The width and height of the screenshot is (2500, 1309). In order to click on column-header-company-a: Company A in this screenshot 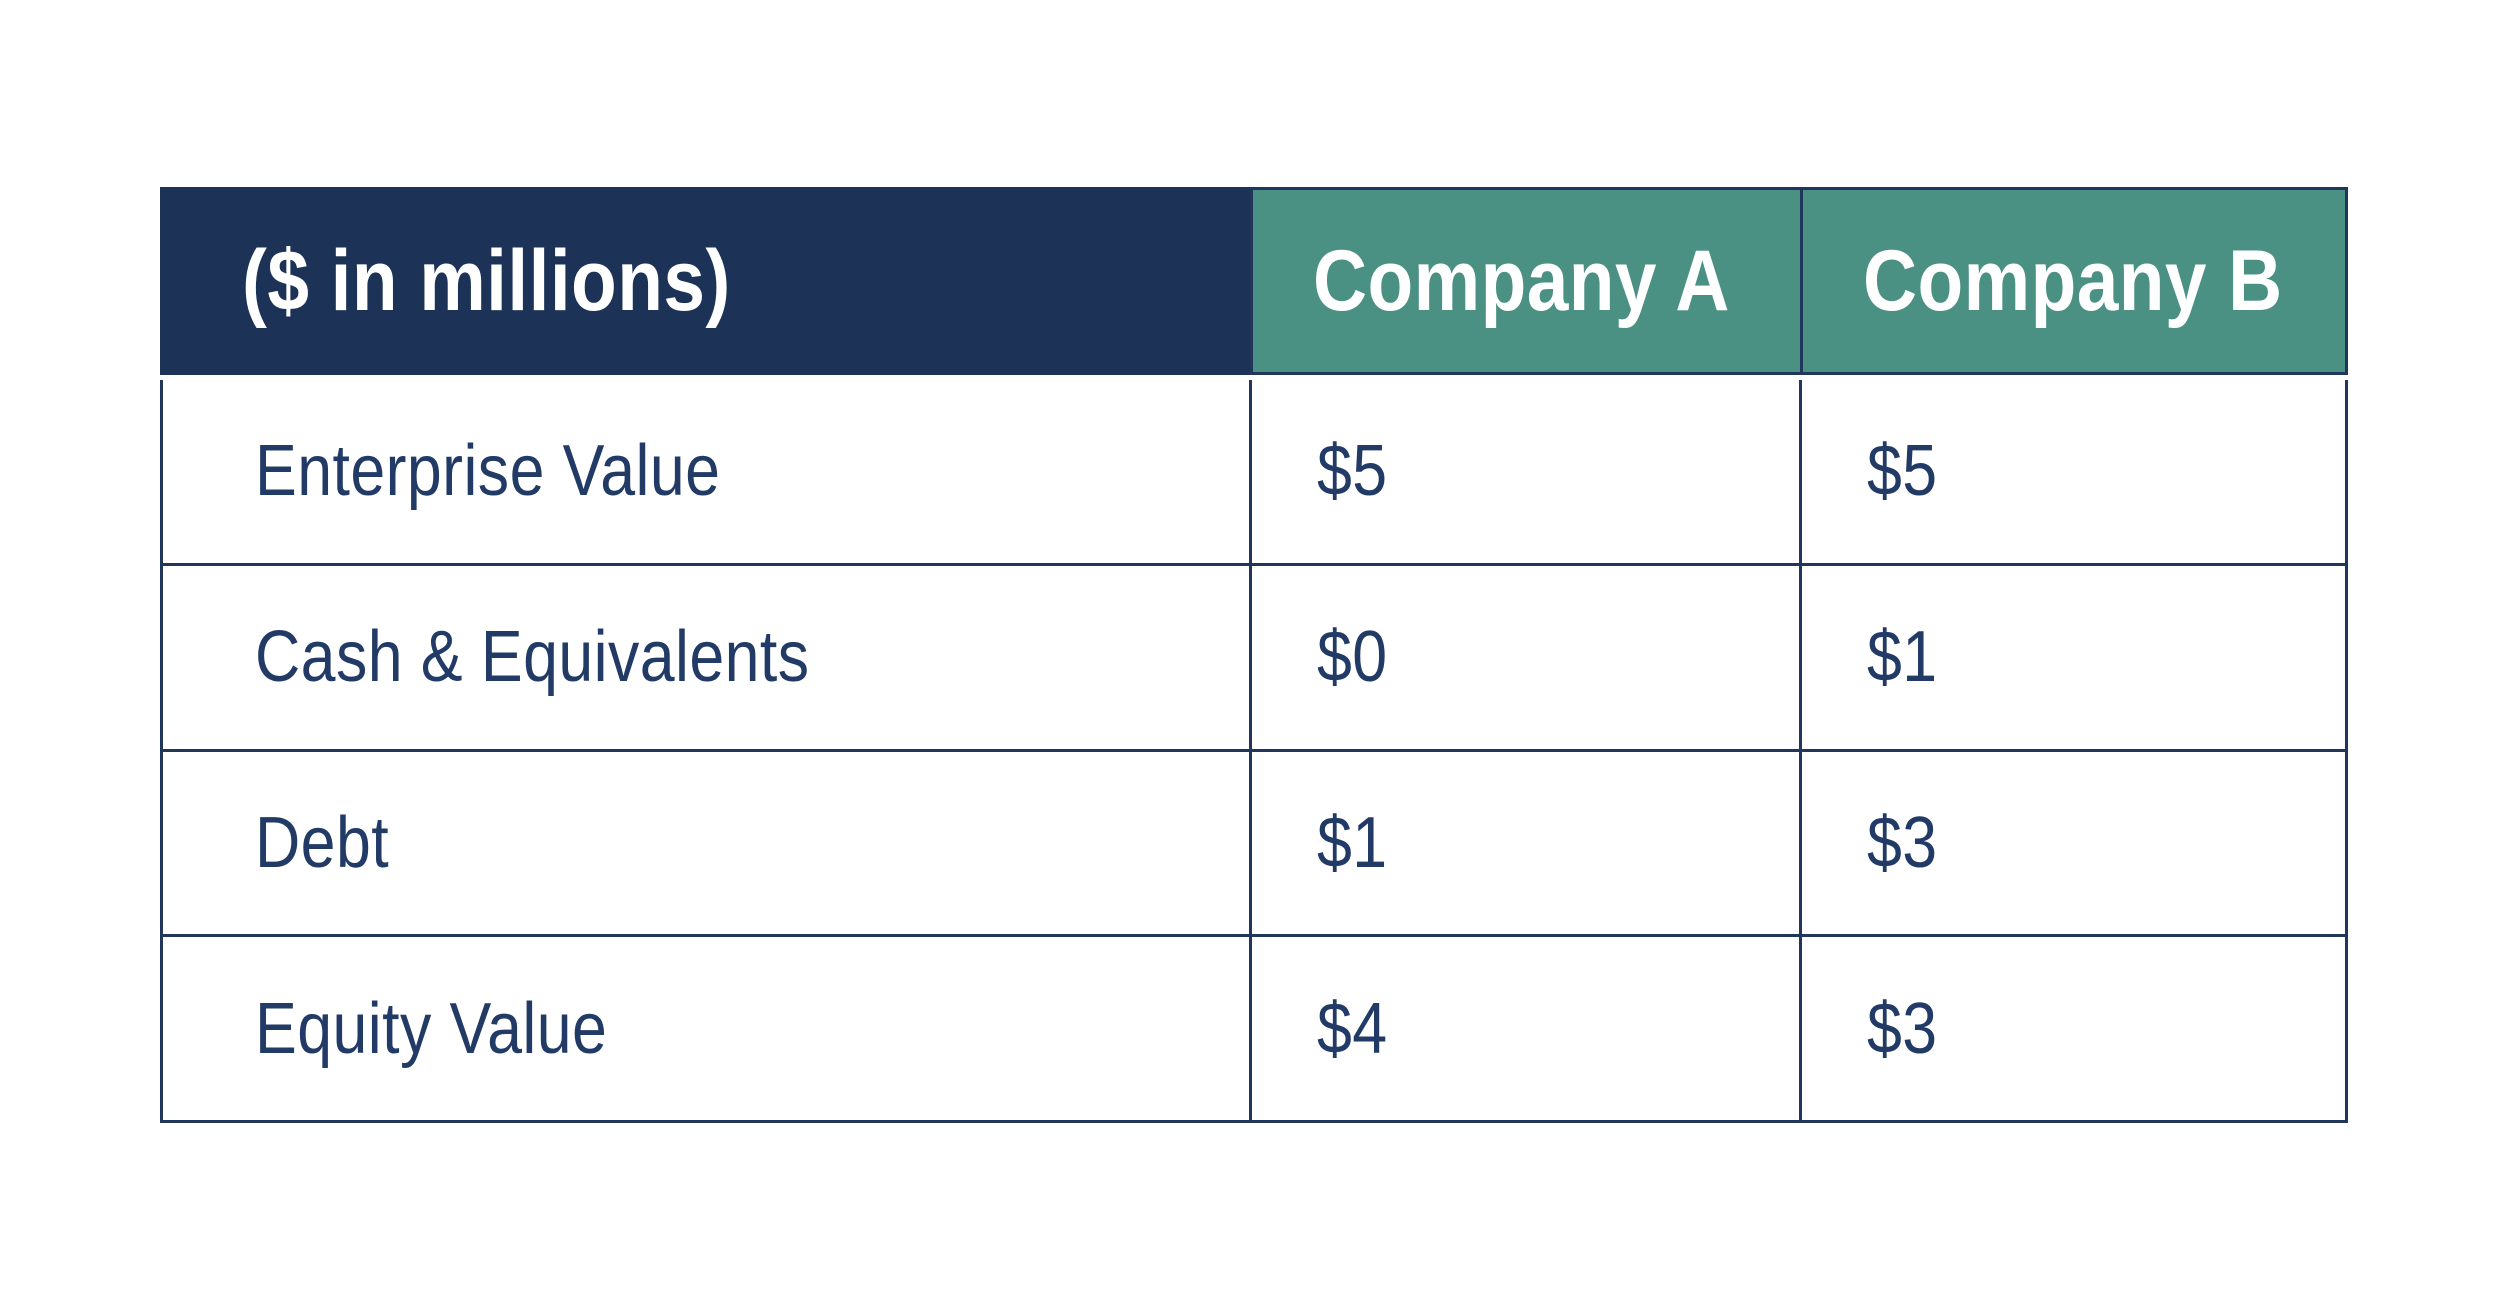, I will do `click(1526, 281)`.